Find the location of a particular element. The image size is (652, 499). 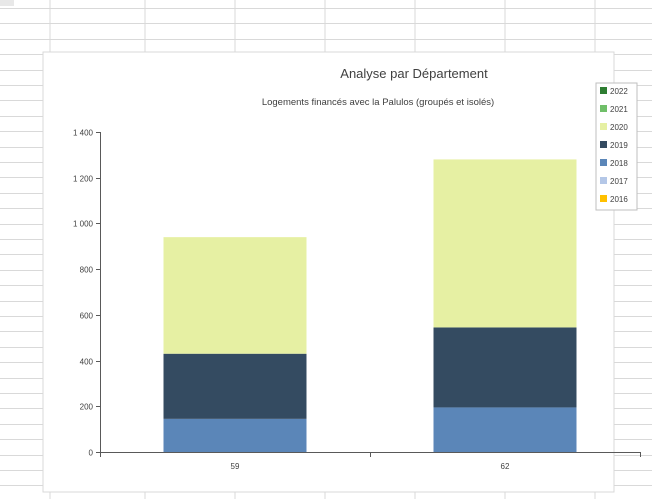

x-tick-label: 59 is located at coordinates (235, 466).